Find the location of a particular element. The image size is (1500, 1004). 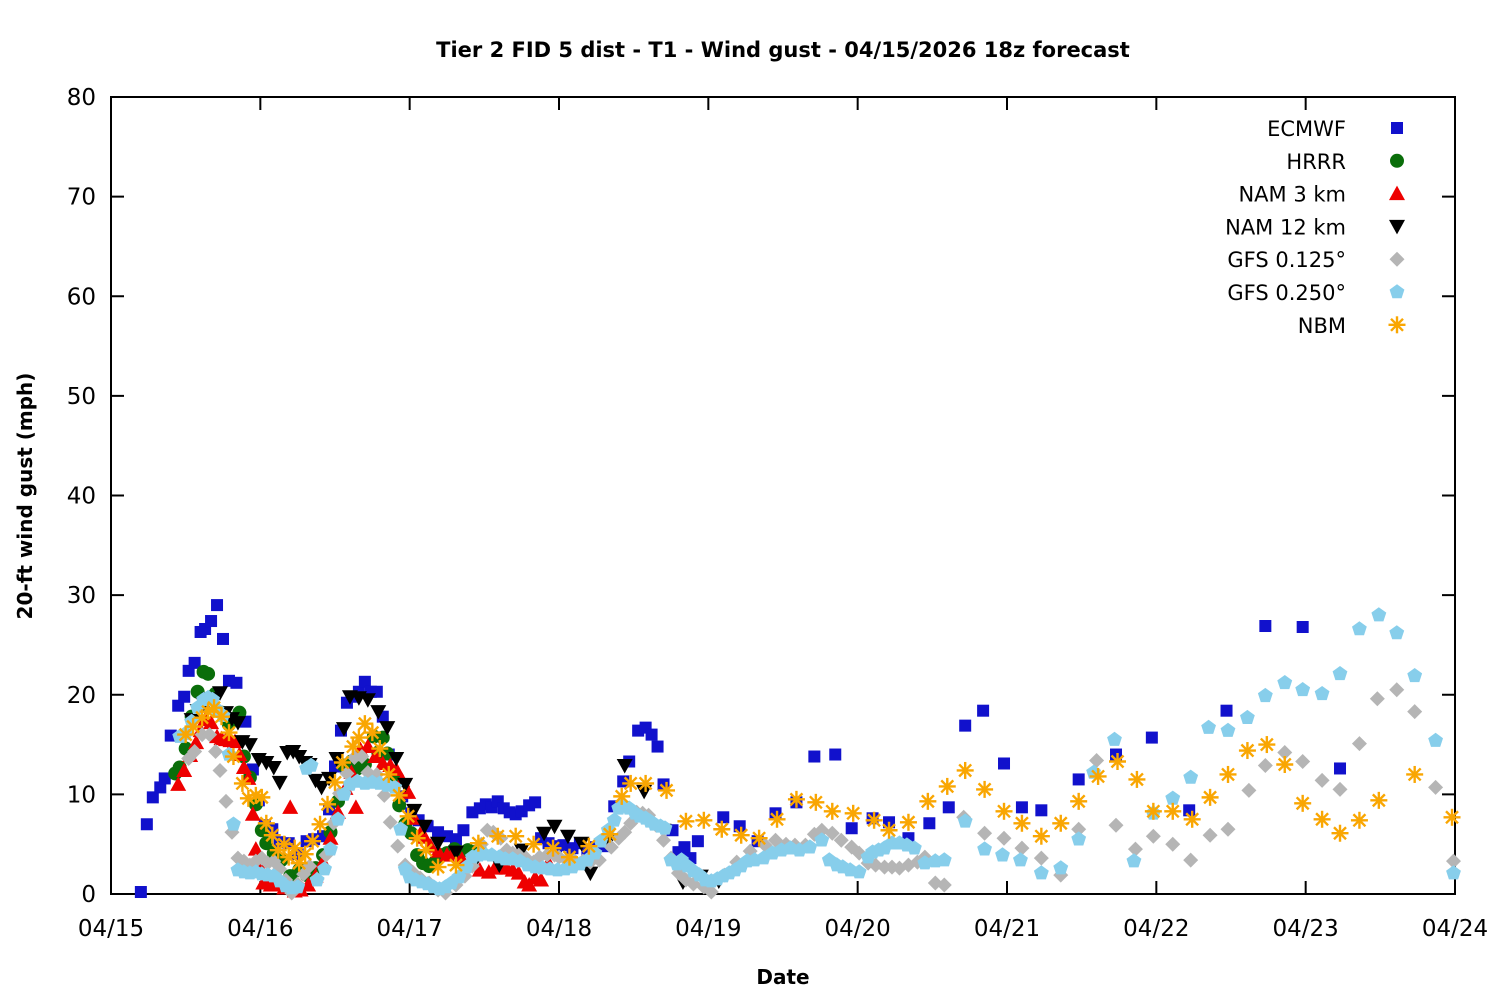

x-tick-label: 04/22 is located at coordinates (1156, 929).